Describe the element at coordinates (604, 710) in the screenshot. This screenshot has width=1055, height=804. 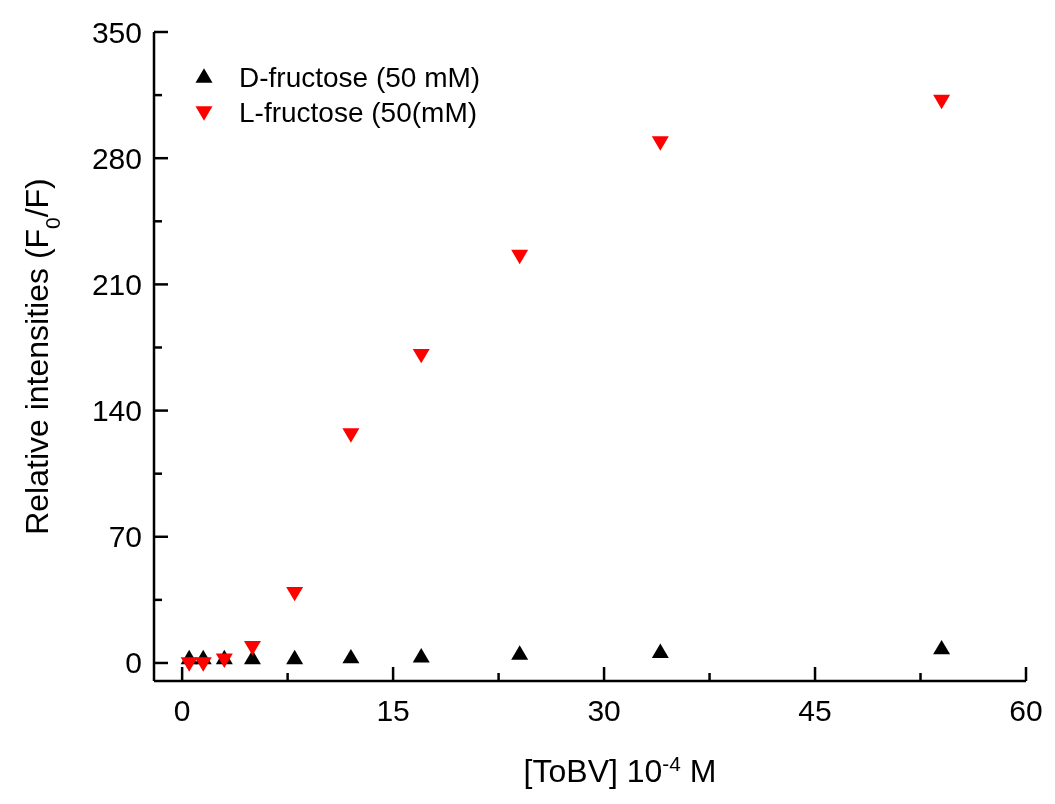
I see `x-tick-label: 30` at that location.